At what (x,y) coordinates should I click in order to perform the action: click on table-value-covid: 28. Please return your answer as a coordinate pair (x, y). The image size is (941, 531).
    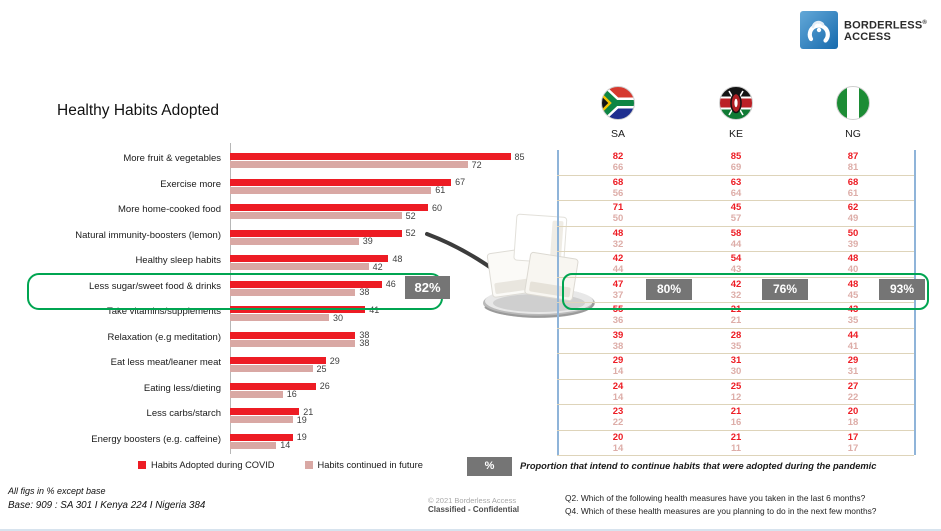
    Looking at the image, I should click on (736, 335).